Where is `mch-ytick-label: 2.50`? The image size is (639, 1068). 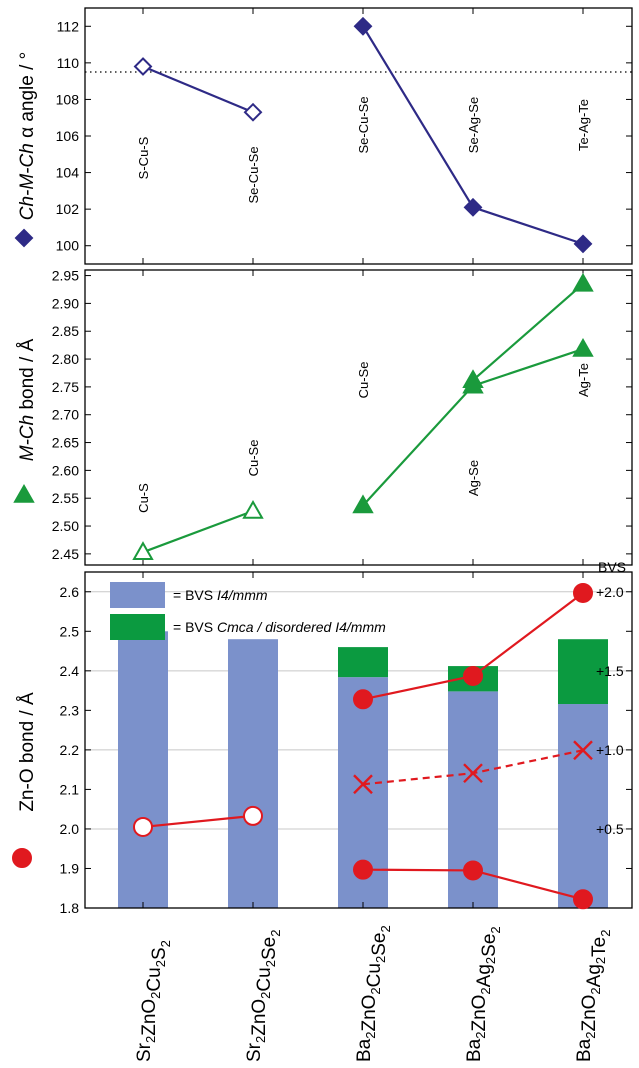
mch-ytick-label: 2.50 is located at coordinates (65, 526).